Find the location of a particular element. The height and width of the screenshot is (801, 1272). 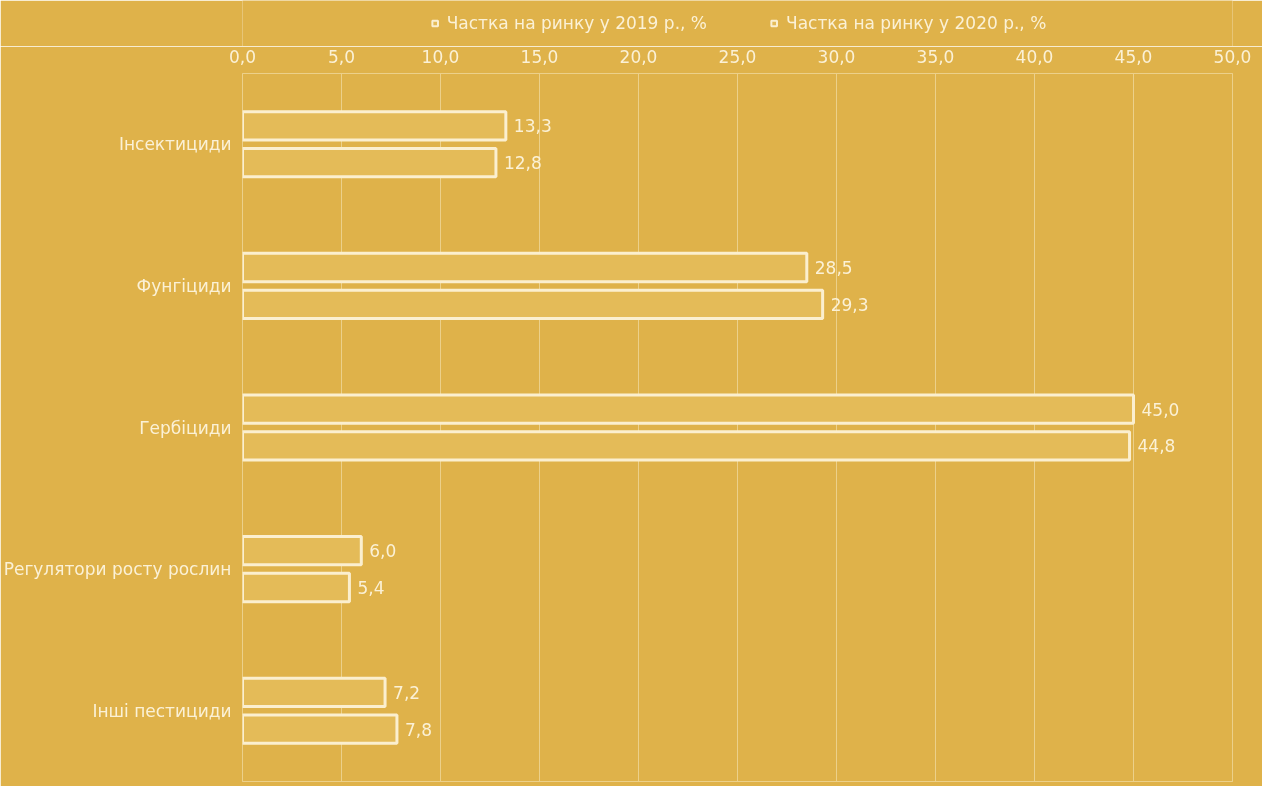

data-label: 28,5 is located at coordinates (833, 267).